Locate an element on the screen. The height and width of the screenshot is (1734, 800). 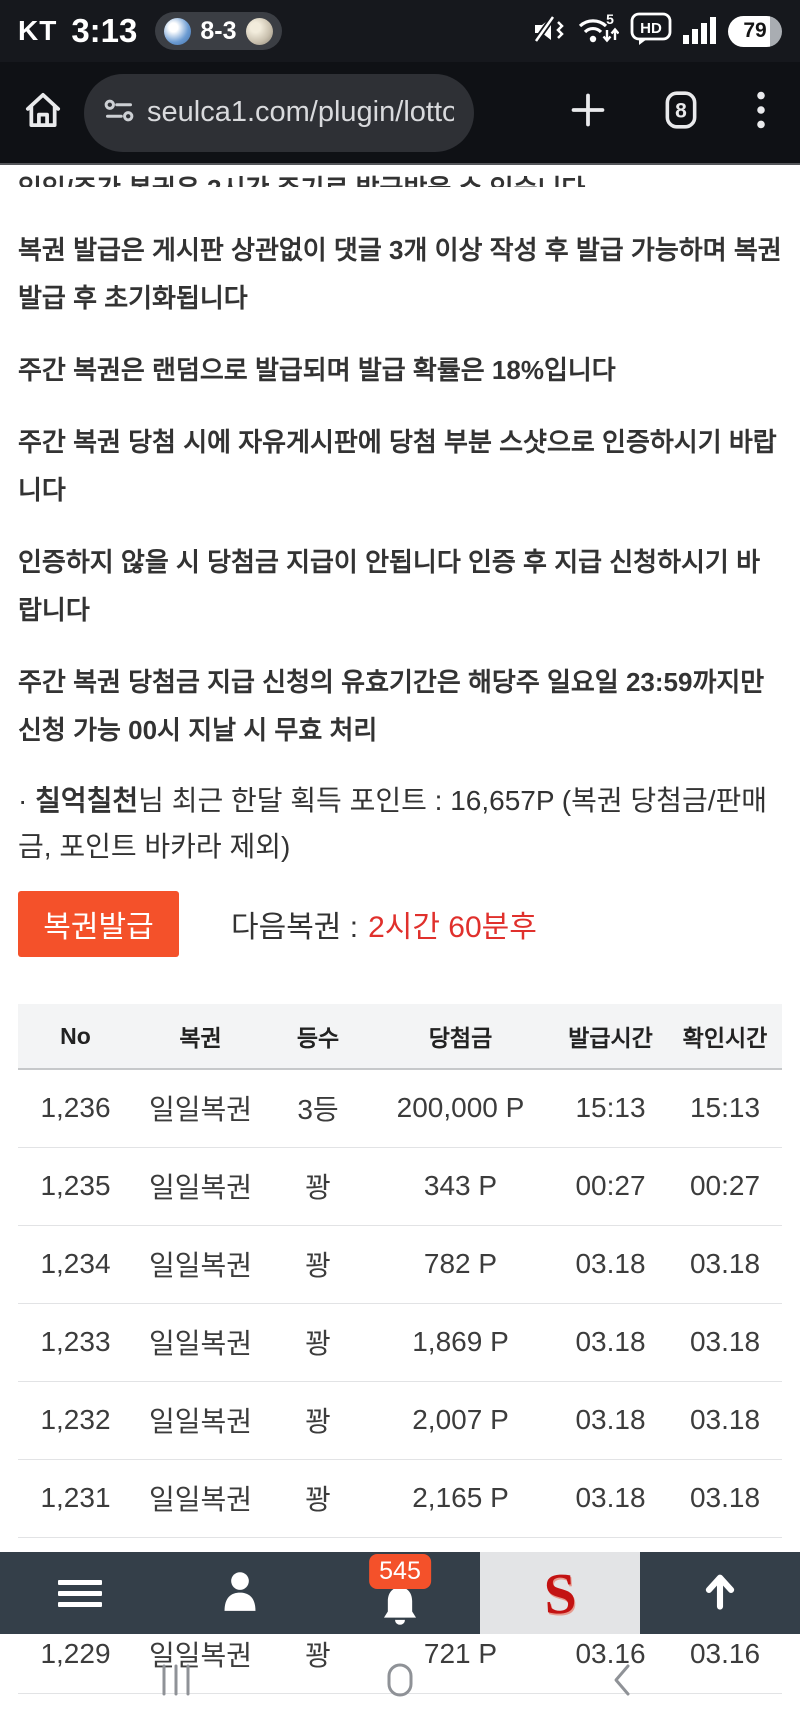
next-lotto-label: 다음복권 : is located at coordinates (295, 927).